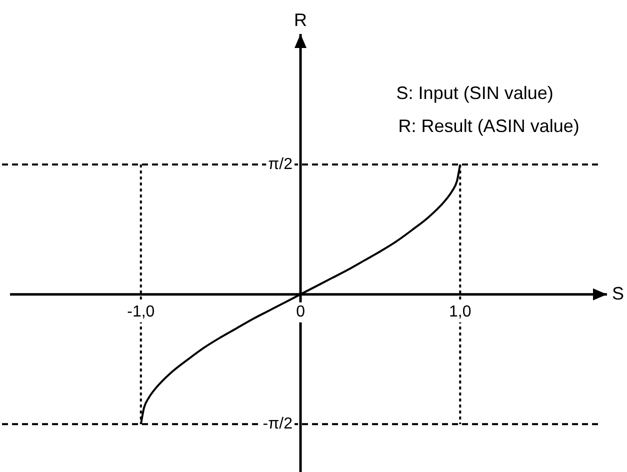 This screenshot has width=627, height=472. I want to click on x-tick-label: 0, so click(301, 312).